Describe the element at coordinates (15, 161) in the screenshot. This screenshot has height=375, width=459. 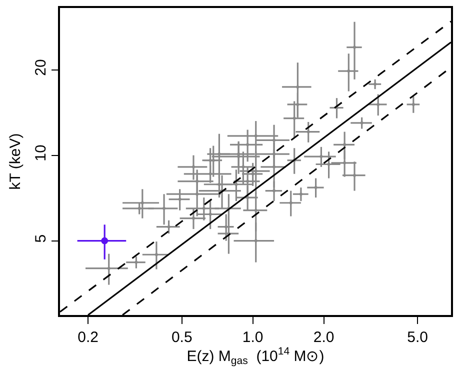
I see `y-axis-title: kT (keV)` at that location.